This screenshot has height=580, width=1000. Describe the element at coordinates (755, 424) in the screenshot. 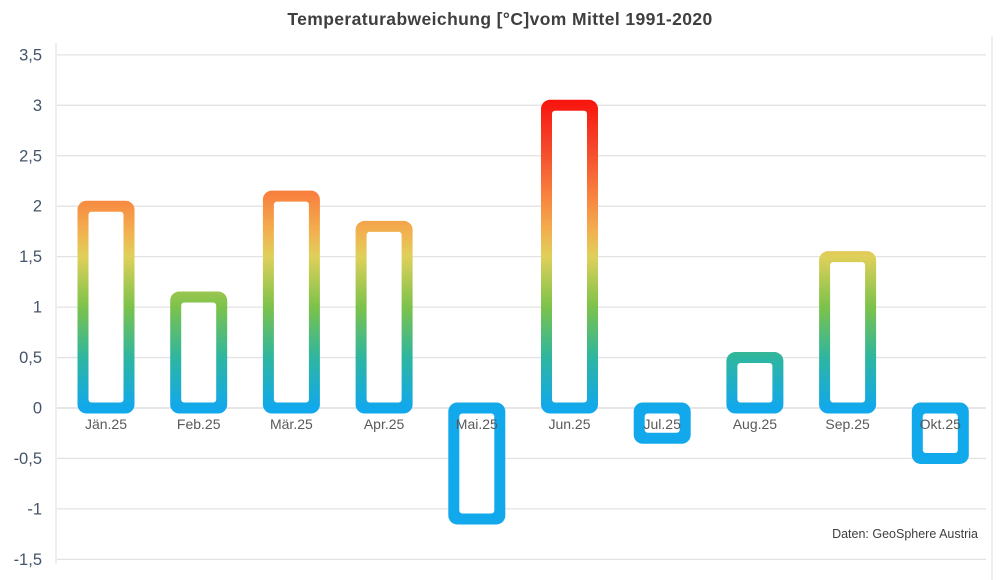

I see `x-axis-category-label: Aug.25` at that location.